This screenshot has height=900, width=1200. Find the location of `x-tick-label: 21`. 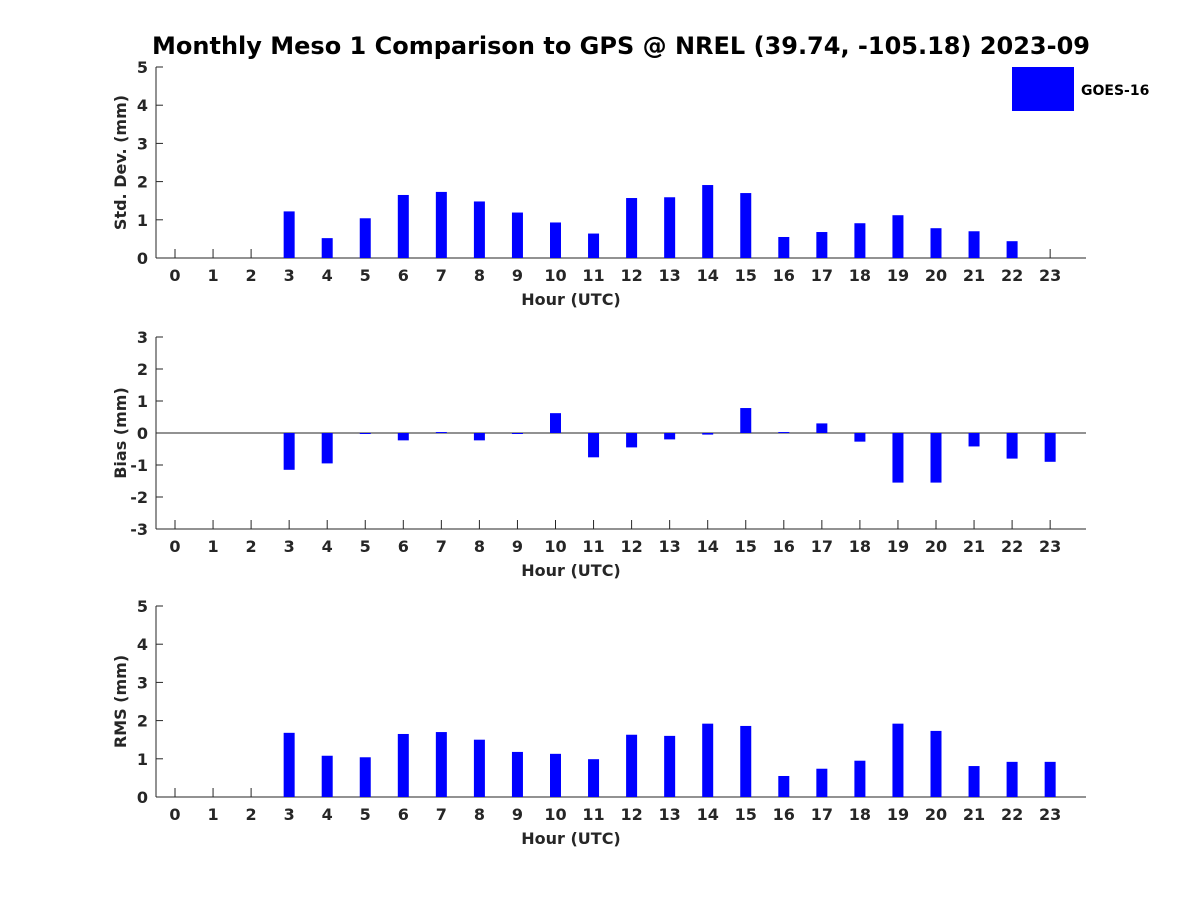

x-tick-label: 21 is located at coordinates (974, 546).